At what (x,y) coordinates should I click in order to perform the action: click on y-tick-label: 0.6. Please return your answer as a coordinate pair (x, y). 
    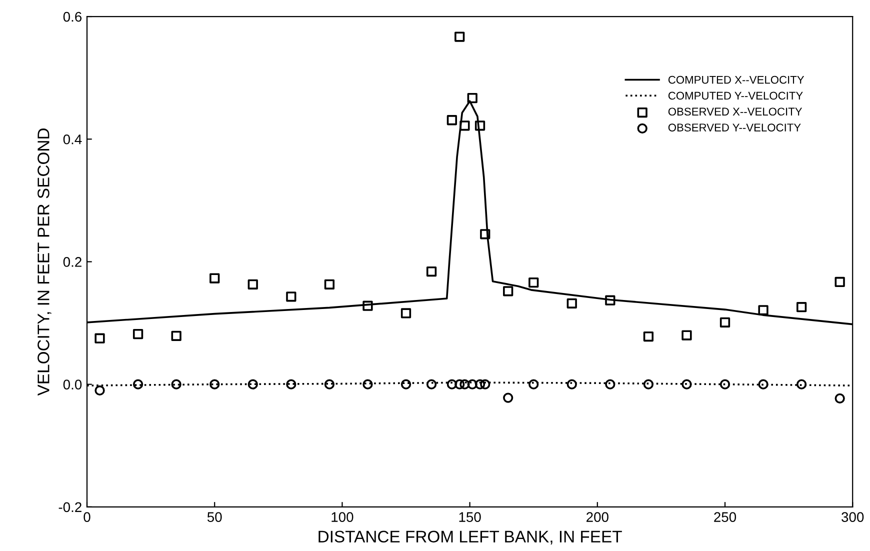
    Looking at the image, I should click on (72, 17).